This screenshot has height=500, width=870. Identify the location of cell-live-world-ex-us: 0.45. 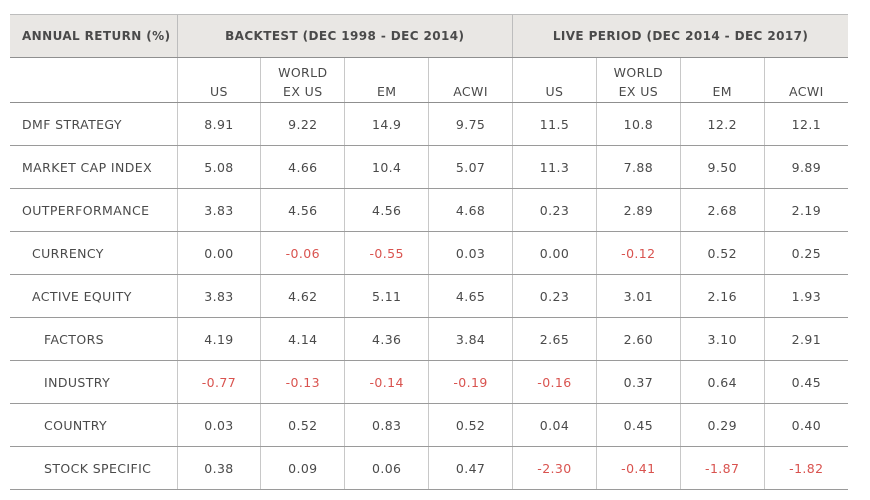
(638, 425).